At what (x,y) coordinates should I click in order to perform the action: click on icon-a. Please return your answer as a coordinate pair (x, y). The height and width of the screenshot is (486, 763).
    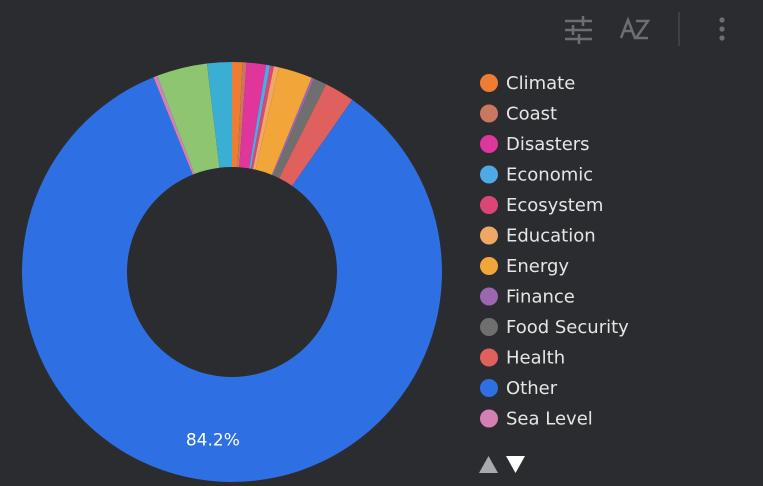
    Looking at the image, I should click on (628, 27).